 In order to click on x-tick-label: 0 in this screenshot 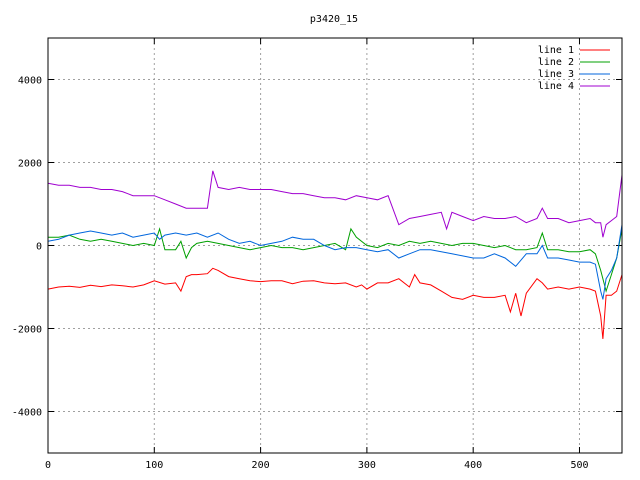, I will do `click(48, 465)`.